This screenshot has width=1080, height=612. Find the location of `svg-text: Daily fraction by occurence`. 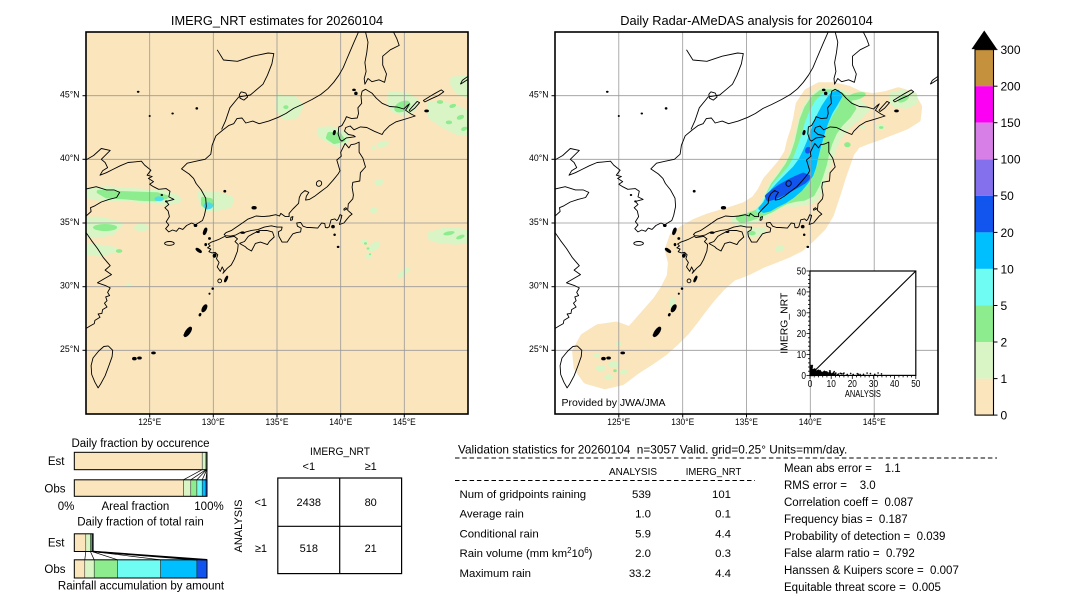

svg-text: Daily fraction by occurence is located at coordinates (140, 444).